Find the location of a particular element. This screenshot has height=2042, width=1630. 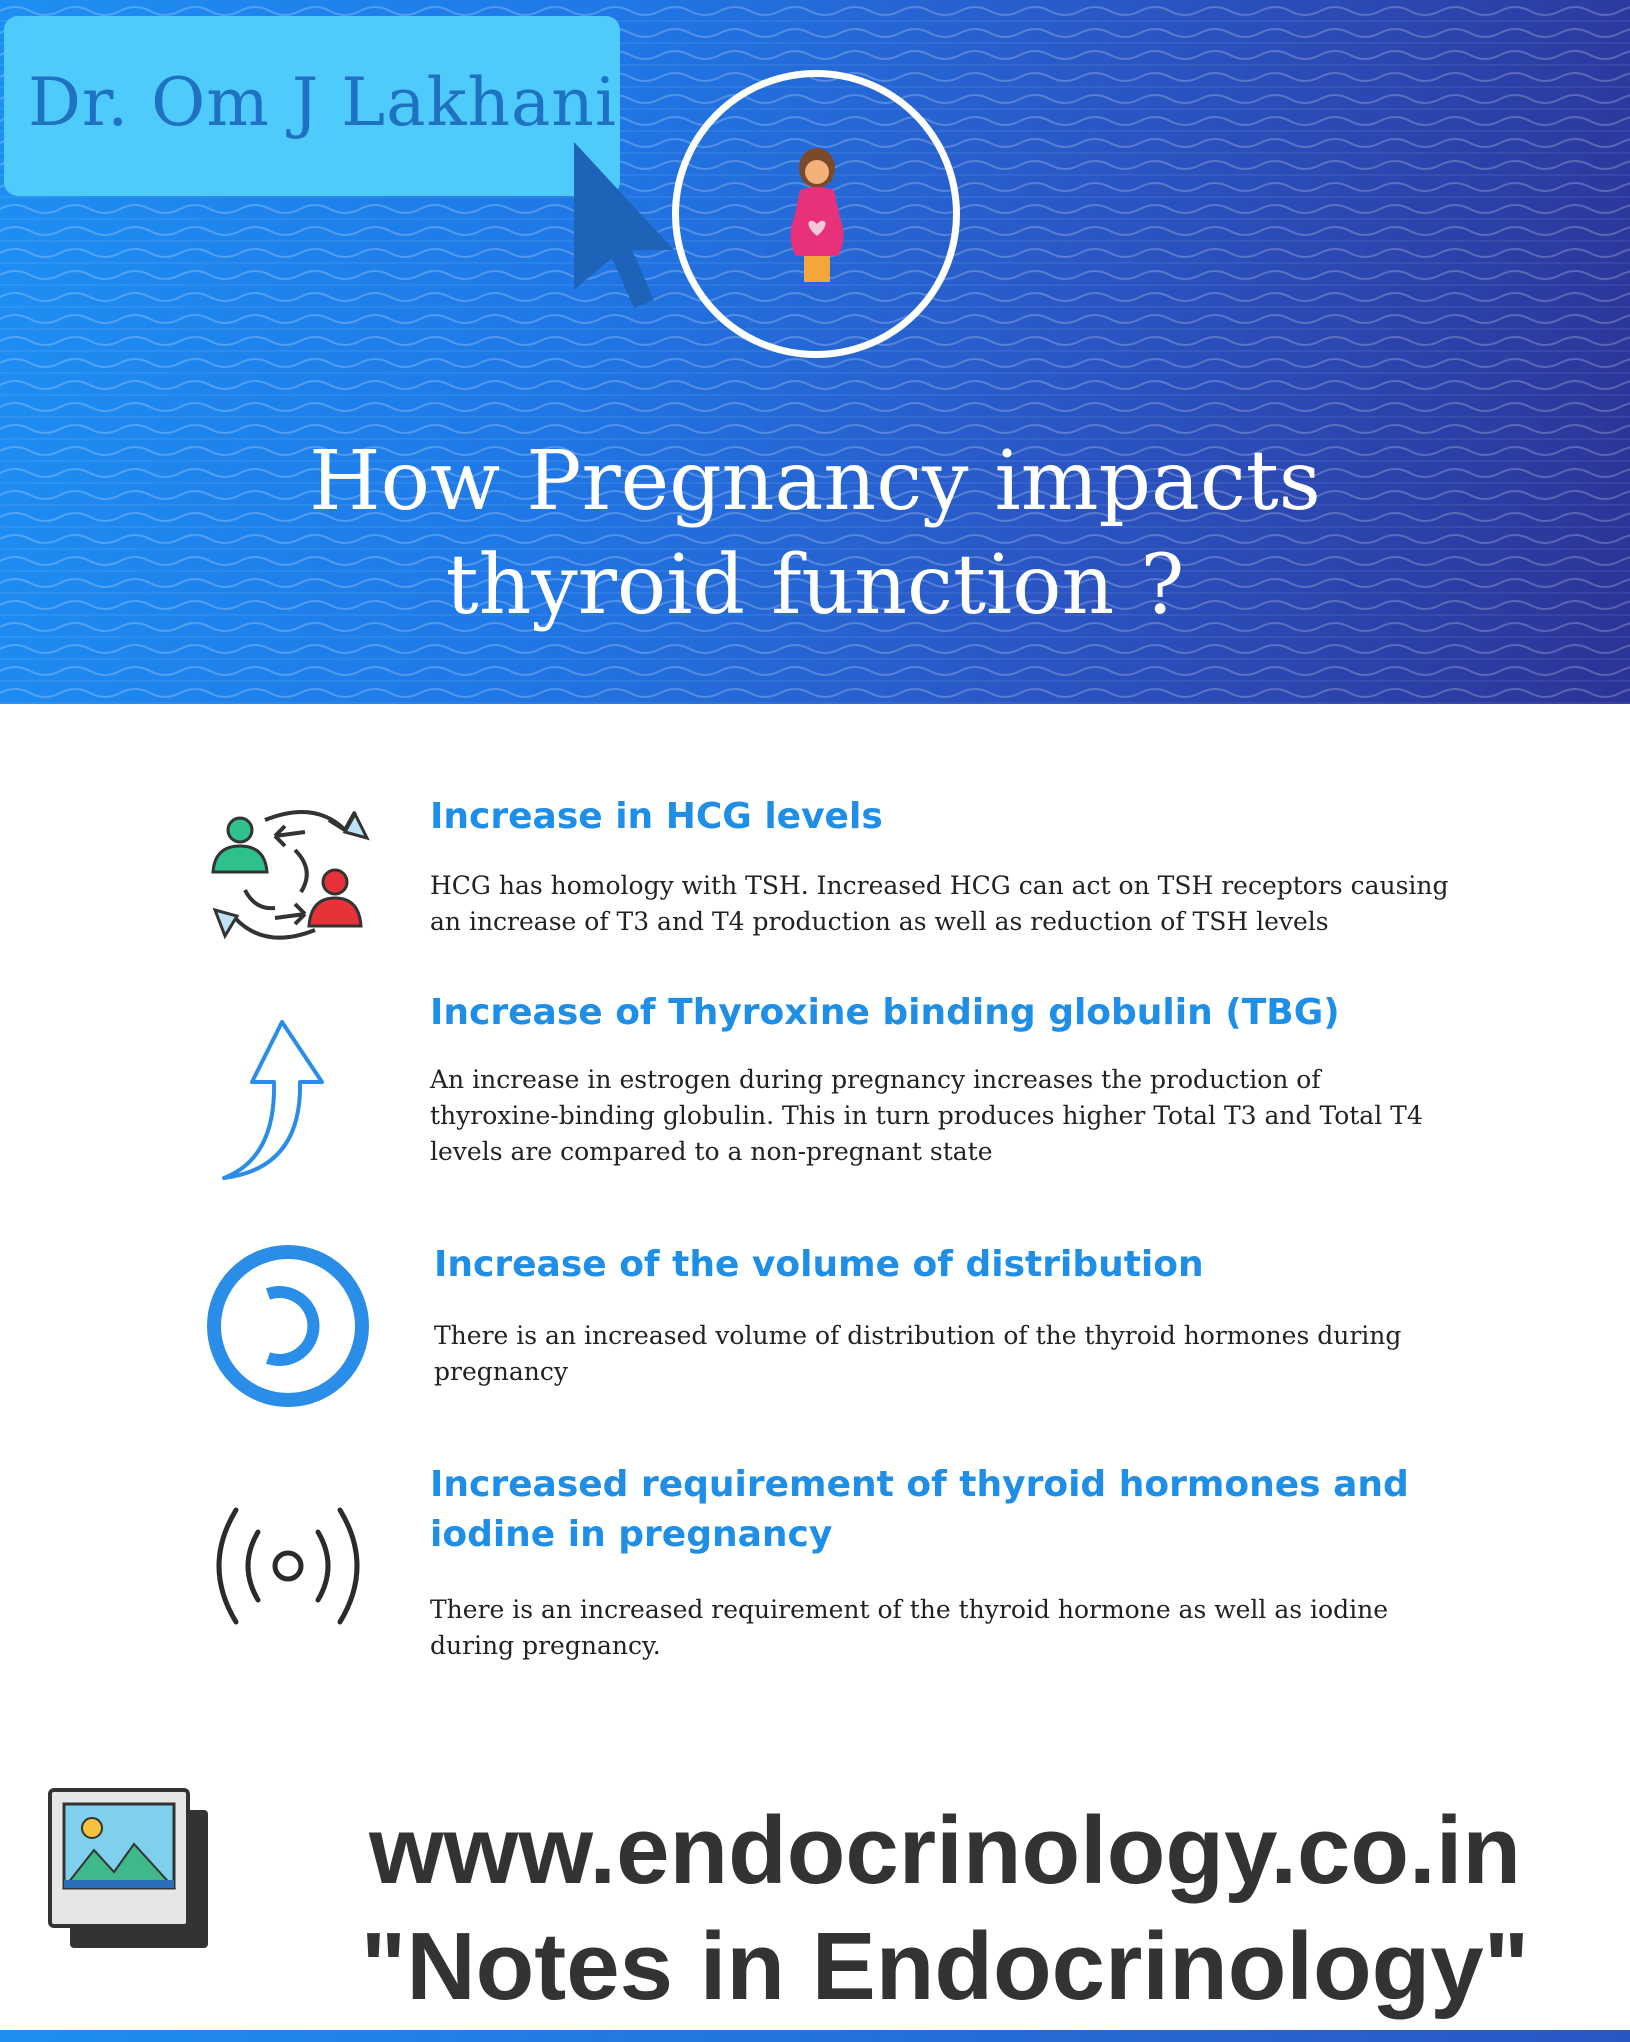

exchange-people-icon is located at coordinates (290, 875).